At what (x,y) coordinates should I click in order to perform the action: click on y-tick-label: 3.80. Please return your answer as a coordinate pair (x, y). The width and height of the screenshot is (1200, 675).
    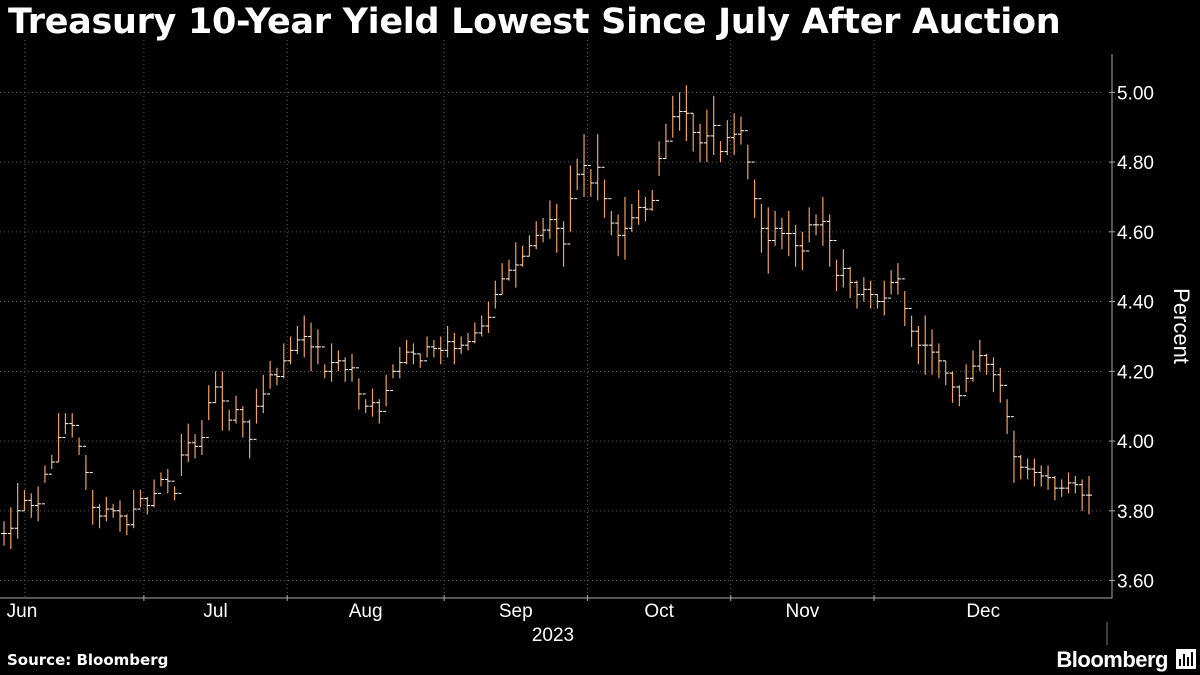
    Looking at the image, I should click on (1135, 512).